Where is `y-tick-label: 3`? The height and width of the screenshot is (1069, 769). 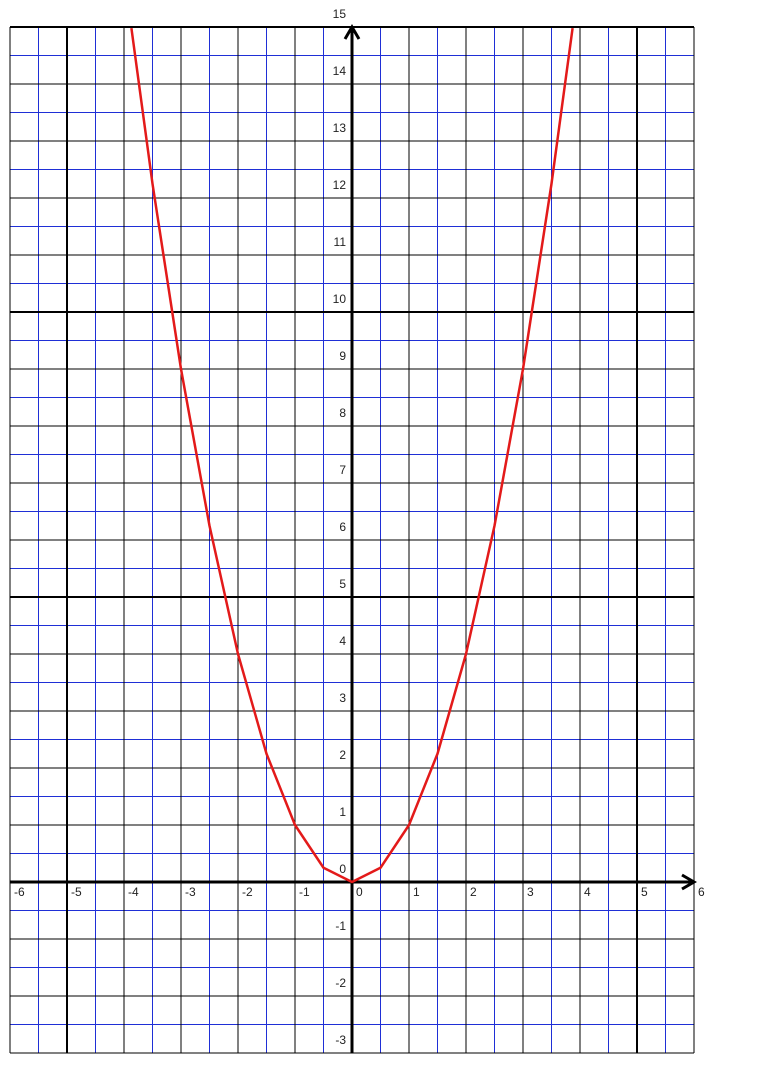
y-tick-label: 3 is located at coordinates (342, 698).